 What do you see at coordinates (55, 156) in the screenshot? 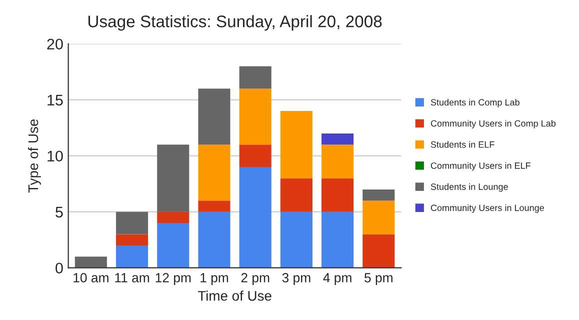
I see `y-tick-label: 10` at bounding box center [55, 156].